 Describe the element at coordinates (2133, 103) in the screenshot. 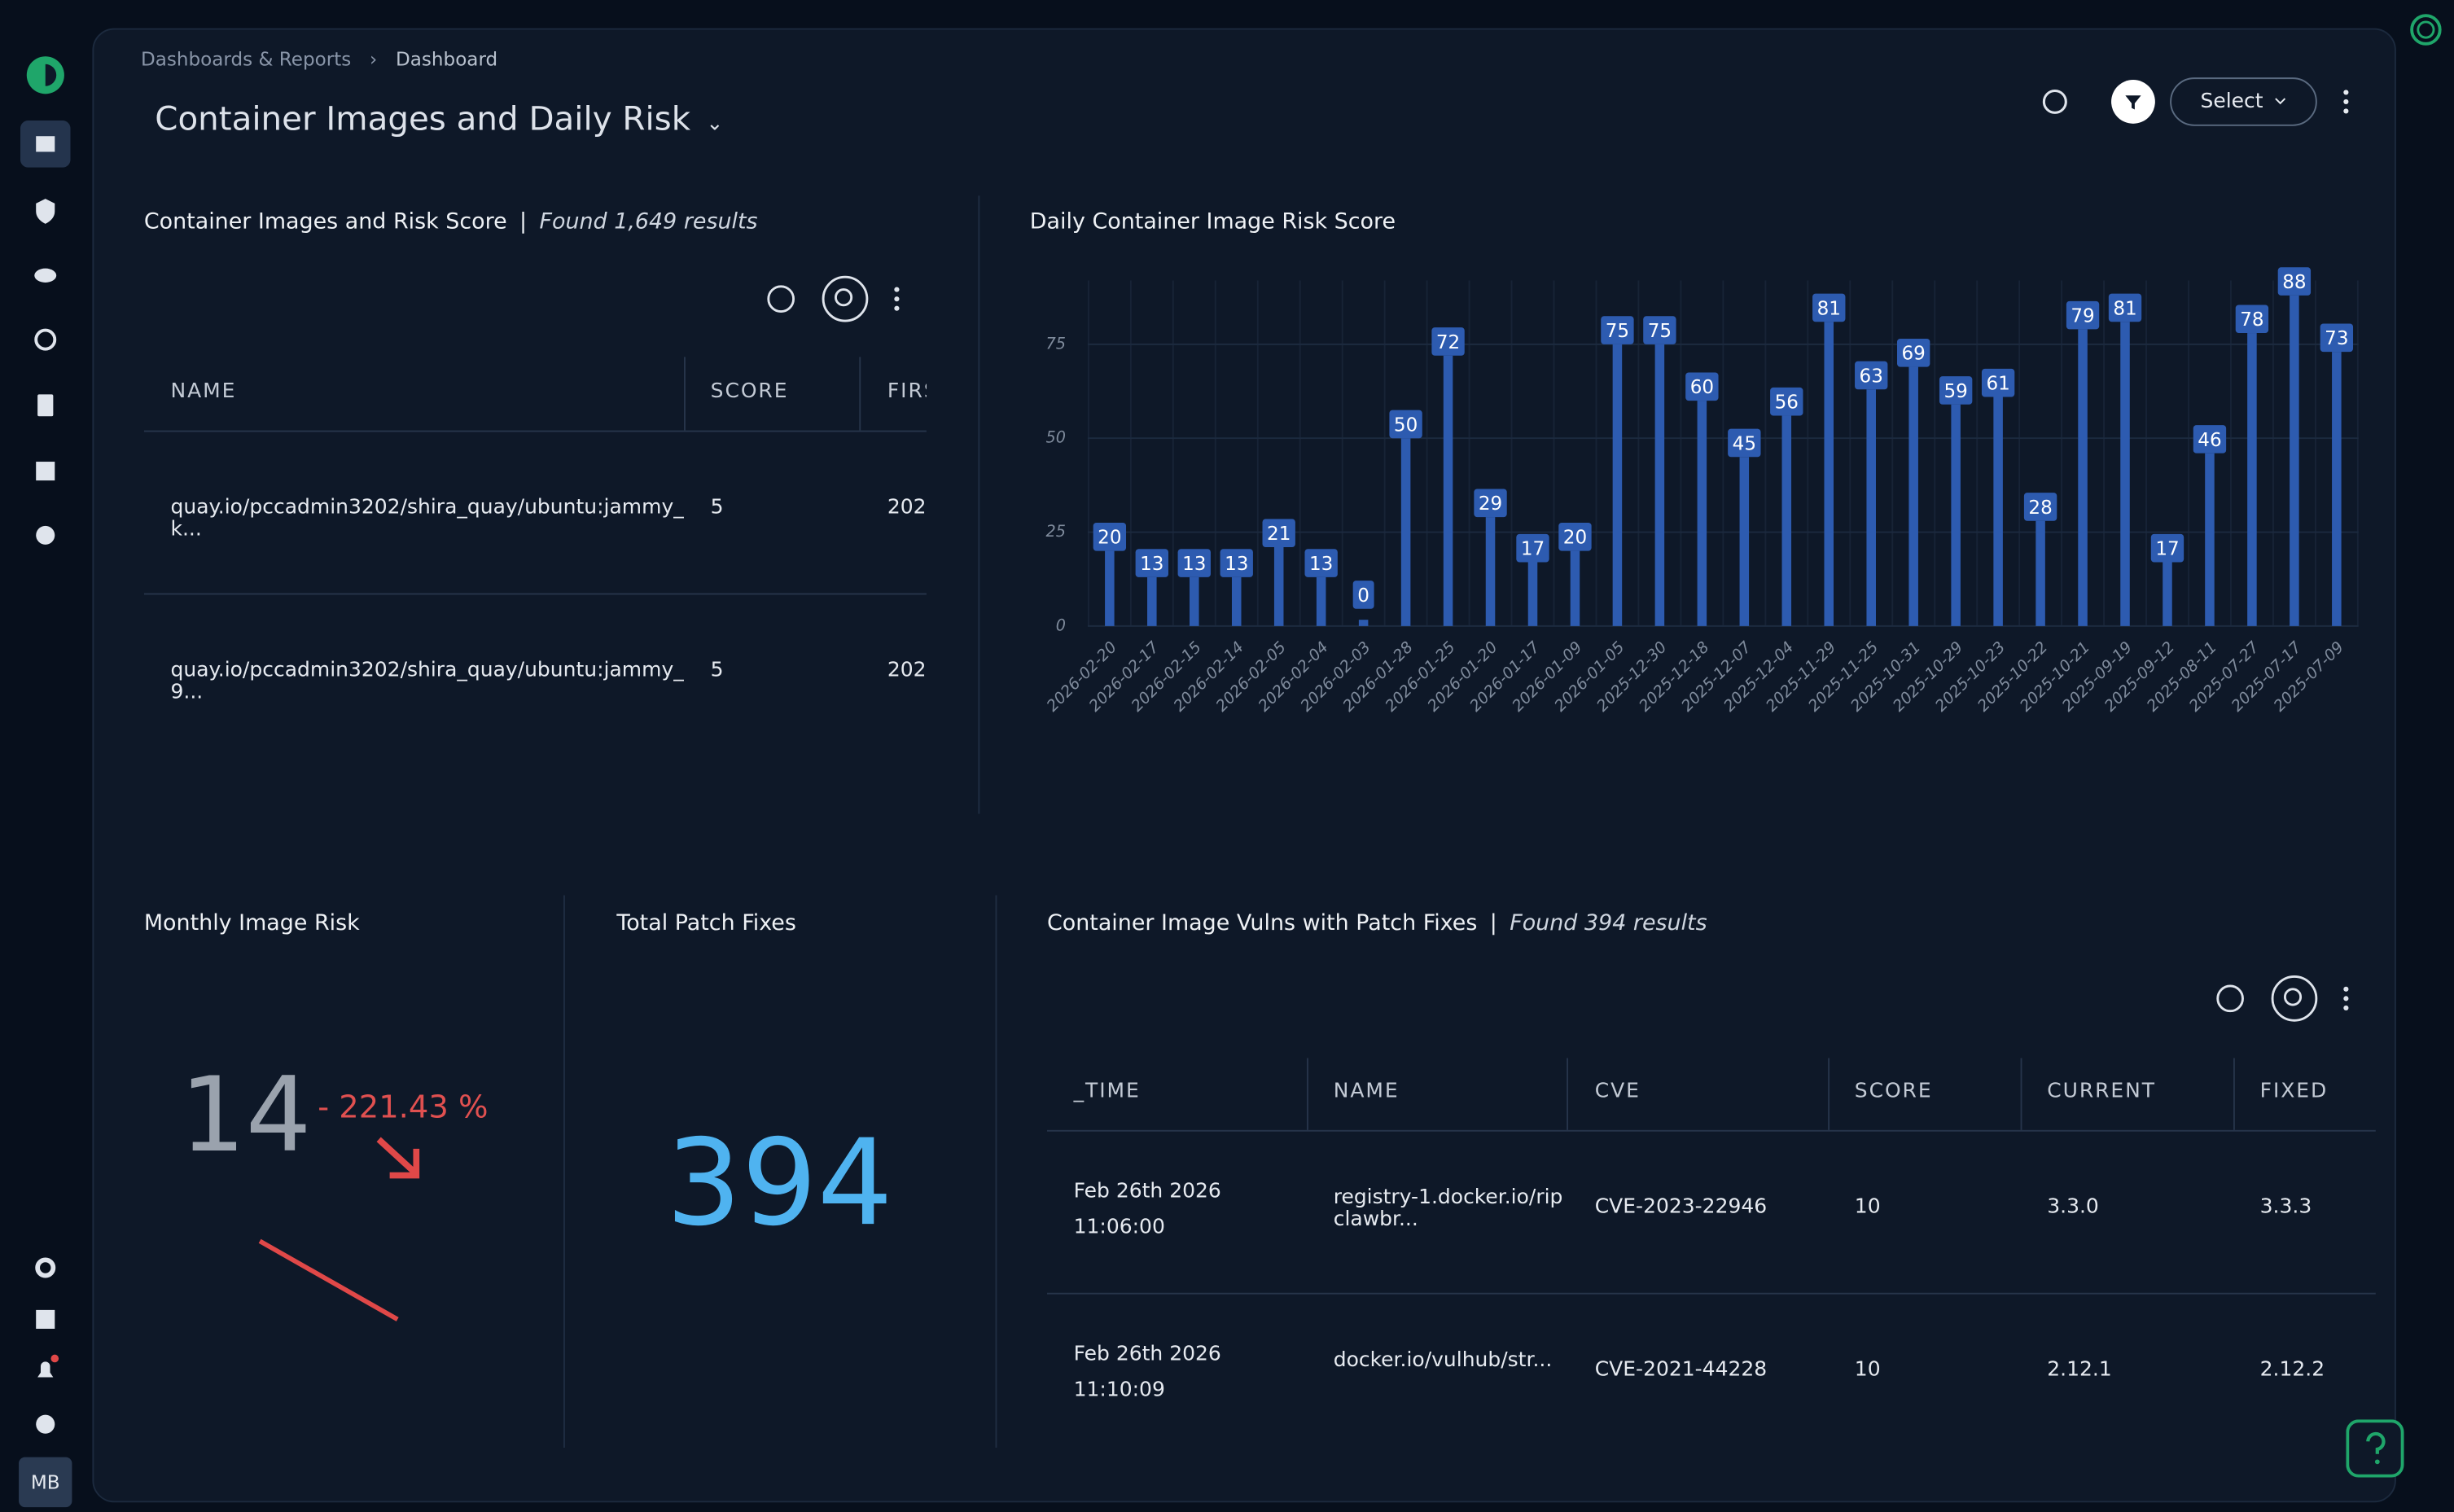

I see `filter-icon` at that location.